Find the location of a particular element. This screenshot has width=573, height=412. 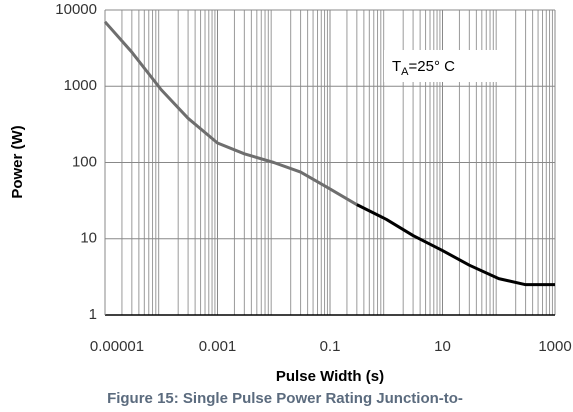

x-tick-label: 10 is located at coordinates (442, 346).